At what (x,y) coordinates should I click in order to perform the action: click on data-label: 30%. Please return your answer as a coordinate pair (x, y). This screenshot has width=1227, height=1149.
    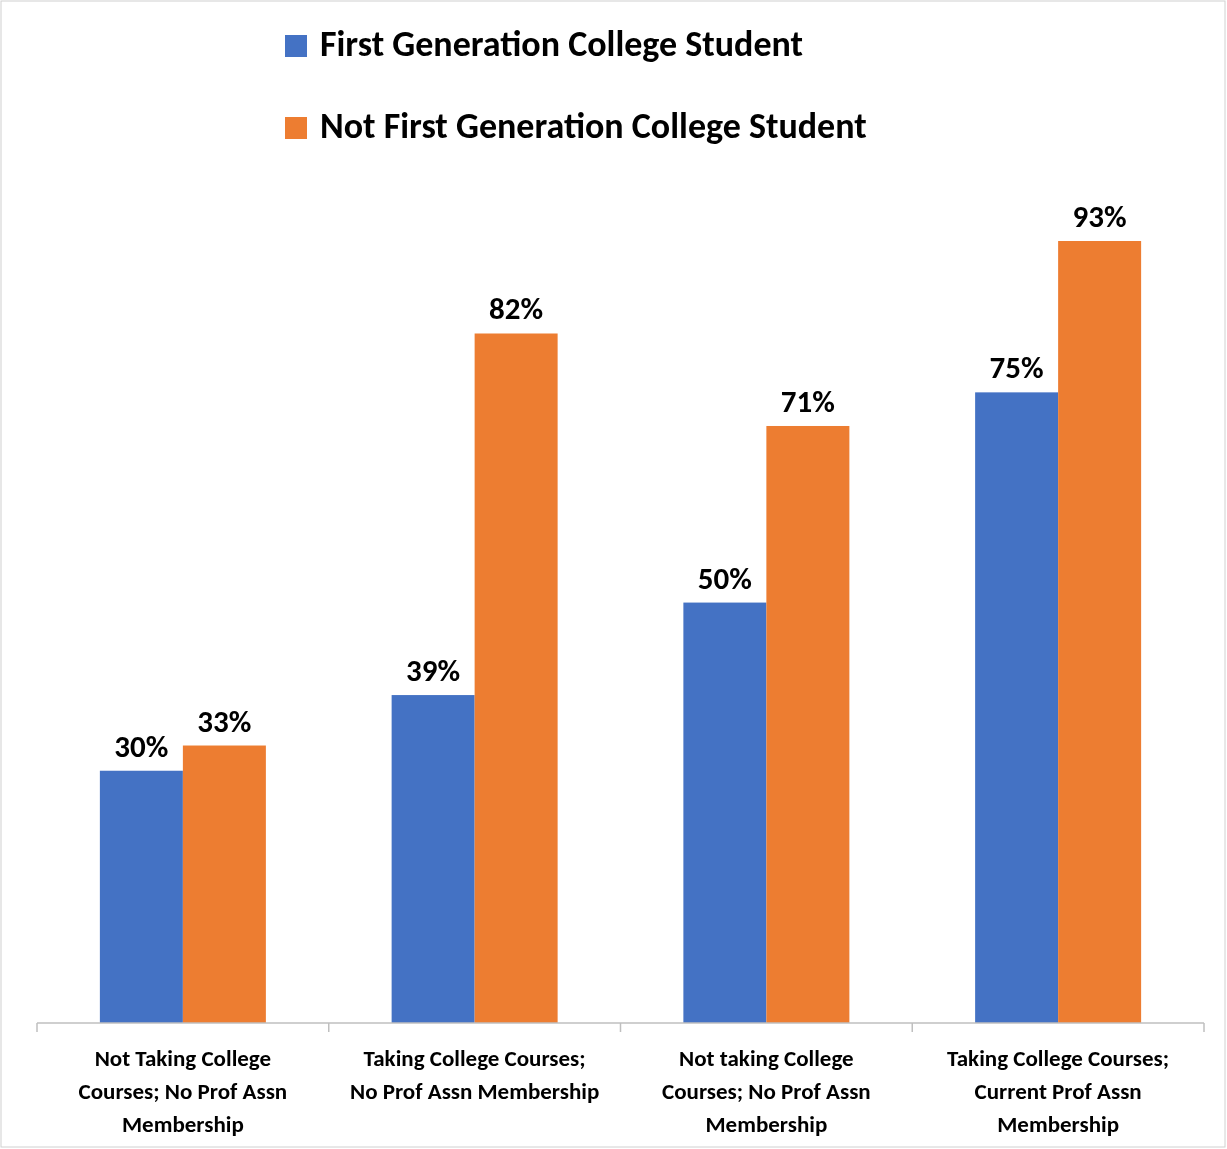
    Looking at the image, I should click on (141, 745).